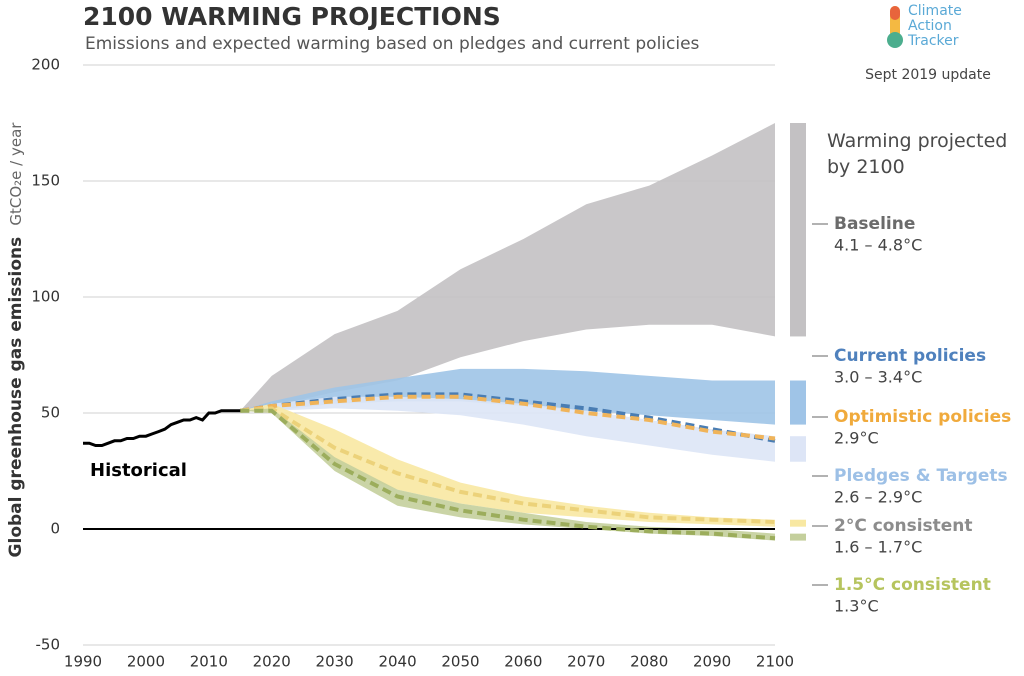 The width and height of the screenshot is (1024, 676). Describe the element at coordinates (878, 245) in the screenshot. I see `series-range: 4.1 – 4.8°C` at that location.